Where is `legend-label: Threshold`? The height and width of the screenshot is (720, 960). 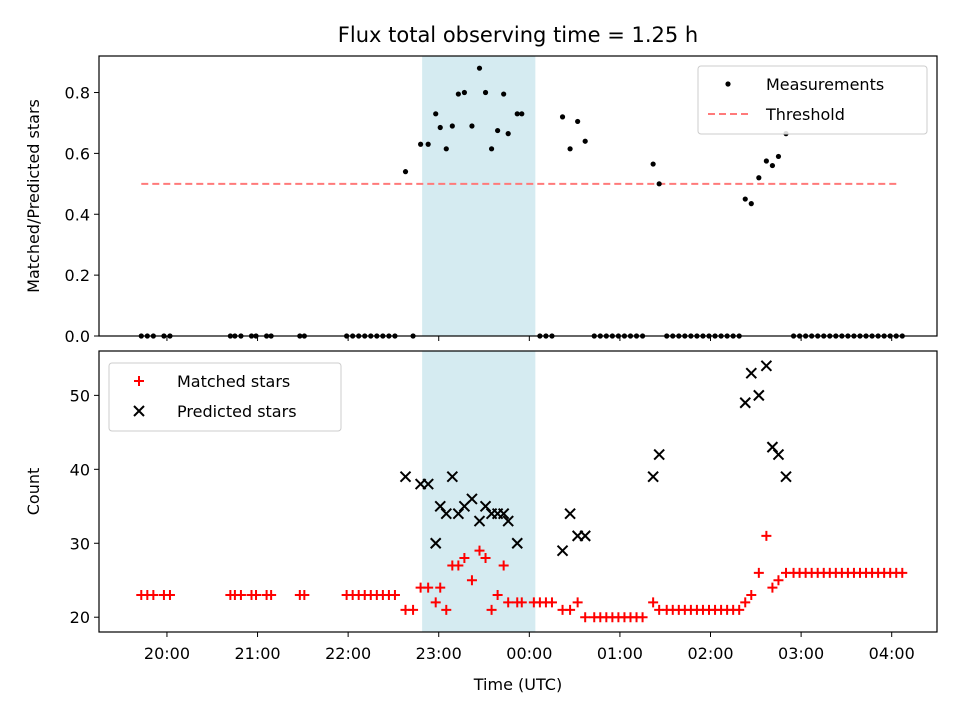 legend-label: Threshold is located at coordinates (805, 114).